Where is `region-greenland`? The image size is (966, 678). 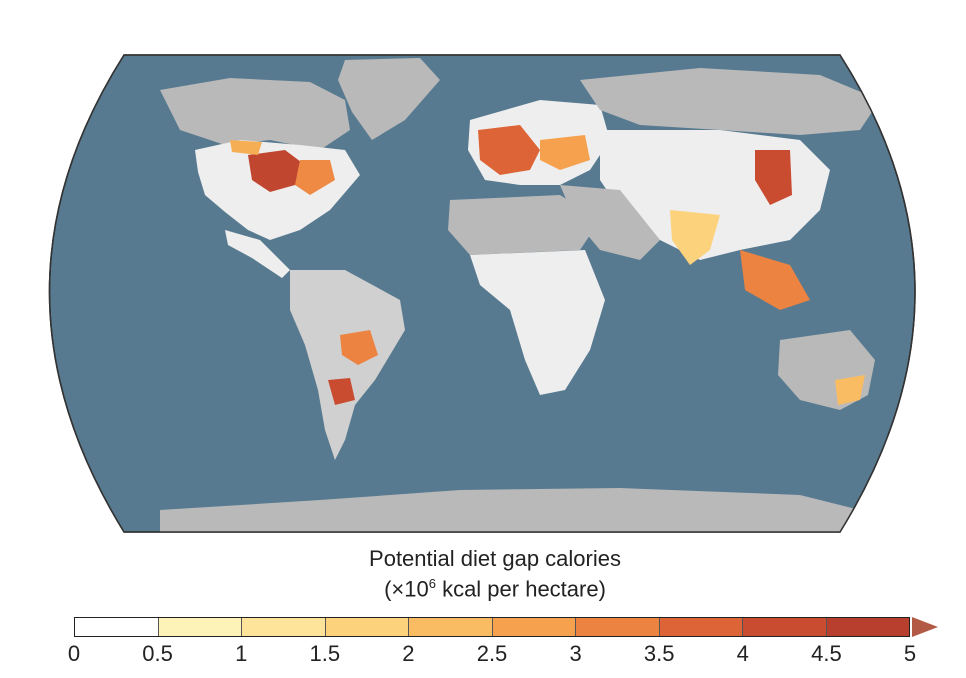
region-greenland is located at coordinates (389, 99).